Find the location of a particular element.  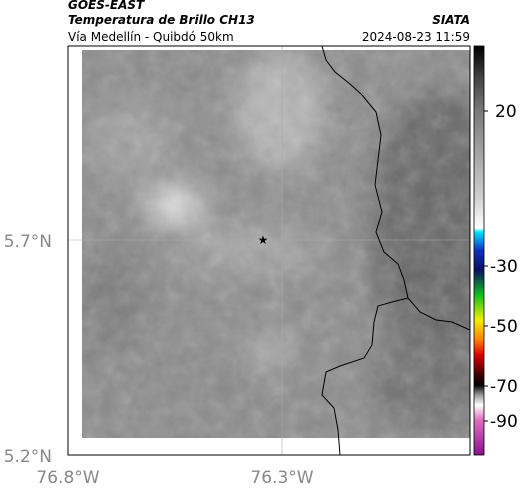

subtitle: Temperatura de Brillo CH13 is located at coordinates (161, 20).